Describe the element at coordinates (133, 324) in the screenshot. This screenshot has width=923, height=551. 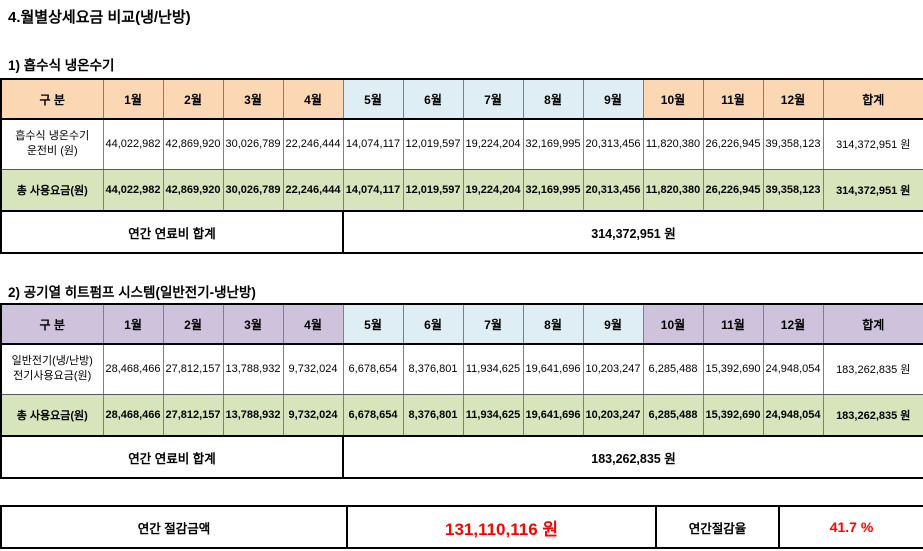
I see `table2-header-month-1: 1월` at that location.